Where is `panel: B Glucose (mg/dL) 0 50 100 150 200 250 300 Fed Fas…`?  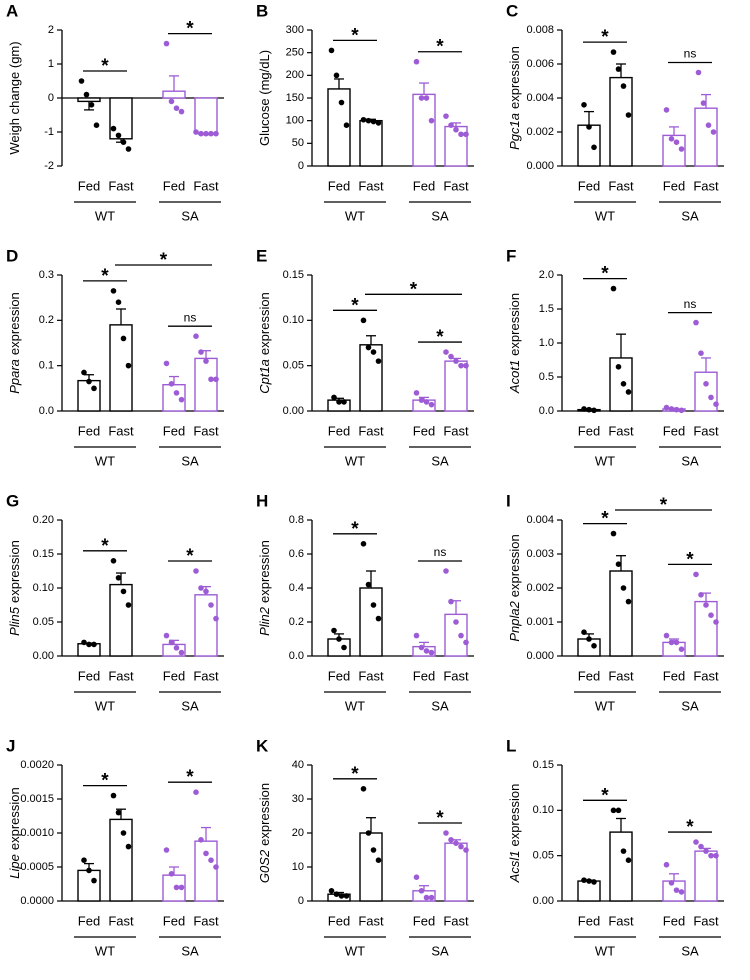
panel: B Glucose (mg/dL) 0 50 100 150 200 250 300 Fed Fas… is located at coordinates (365, 112).